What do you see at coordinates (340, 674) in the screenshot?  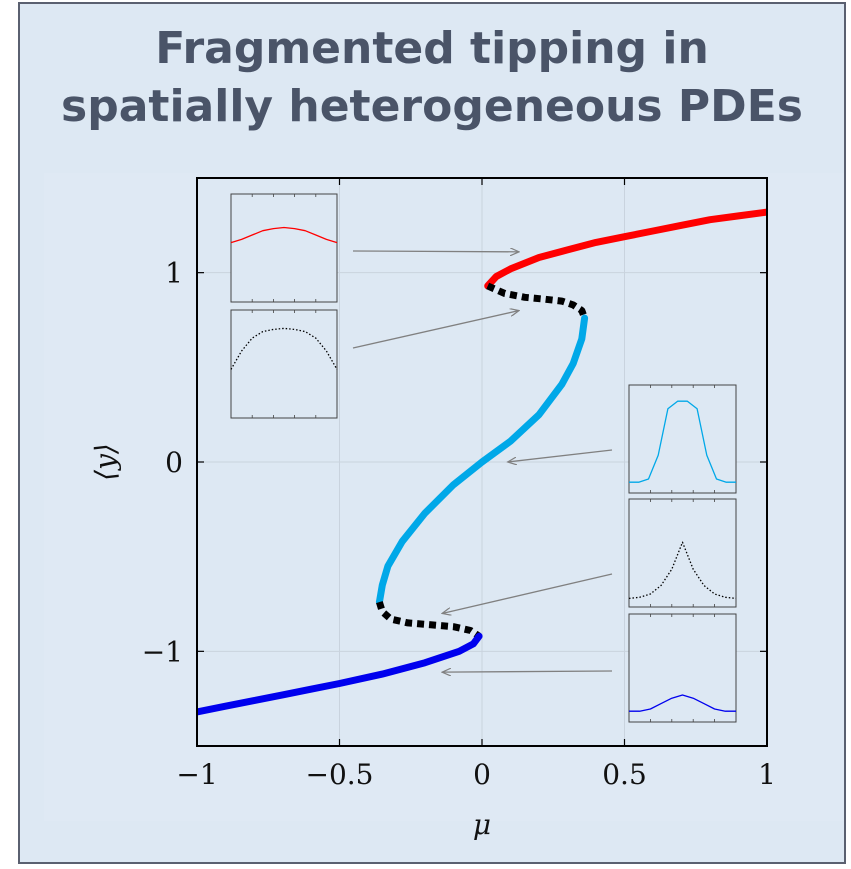 I see `series-4-line` at bounding box center [340, 674].